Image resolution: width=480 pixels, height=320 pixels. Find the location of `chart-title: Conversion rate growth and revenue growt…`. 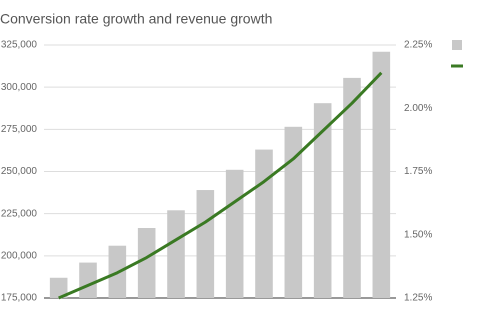

chart-title: Conversion rate growth and revenue growt… is located at coordinates (136, 19).